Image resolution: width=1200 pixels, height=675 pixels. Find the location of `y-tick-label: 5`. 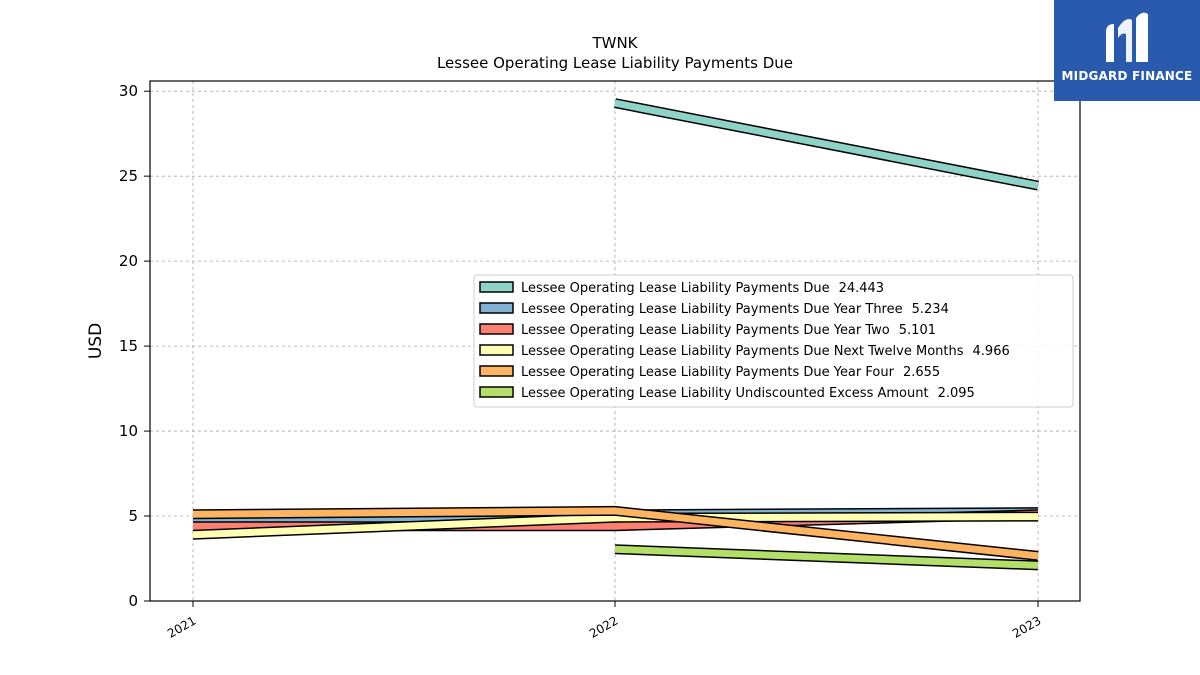

y-tick-label: 5 is located at coordinates (133, 516).